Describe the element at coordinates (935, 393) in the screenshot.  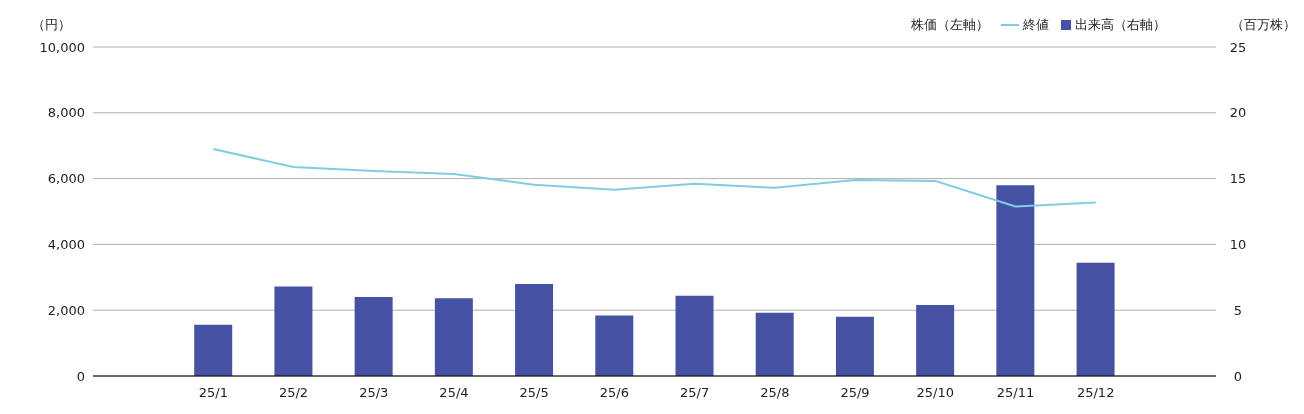
I see `x-tick-label: 25/10` at that location.